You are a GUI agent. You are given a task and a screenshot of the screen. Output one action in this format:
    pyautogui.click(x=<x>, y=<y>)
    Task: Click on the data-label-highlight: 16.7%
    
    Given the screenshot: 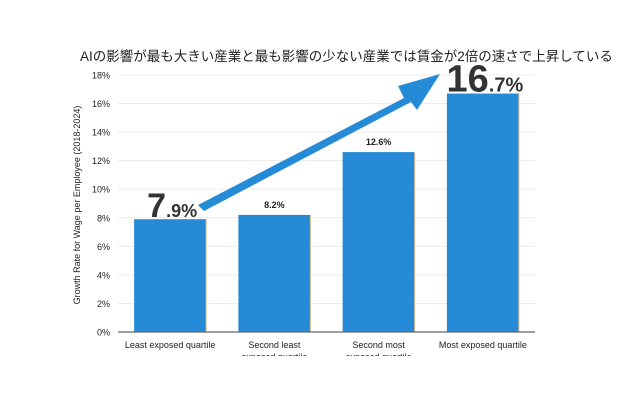 What is the action you would take?
    pyautogui.click(x=485, y=80)
    